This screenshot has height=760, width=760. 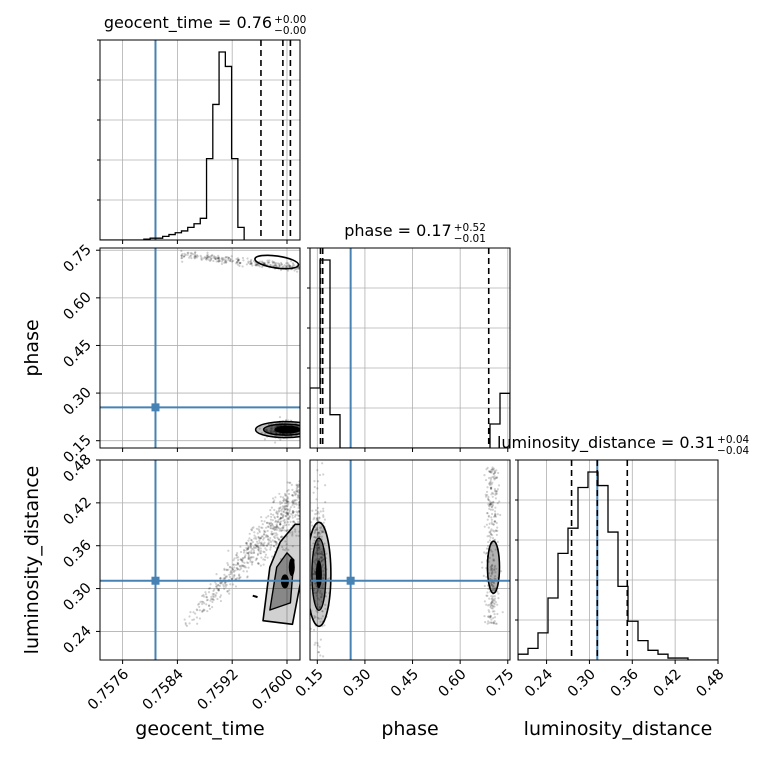 What do you see at coordinates (573, 594) in the screenshot?
I see `histogram-luminosity-distance-bin` at bounding box center [573, 594].